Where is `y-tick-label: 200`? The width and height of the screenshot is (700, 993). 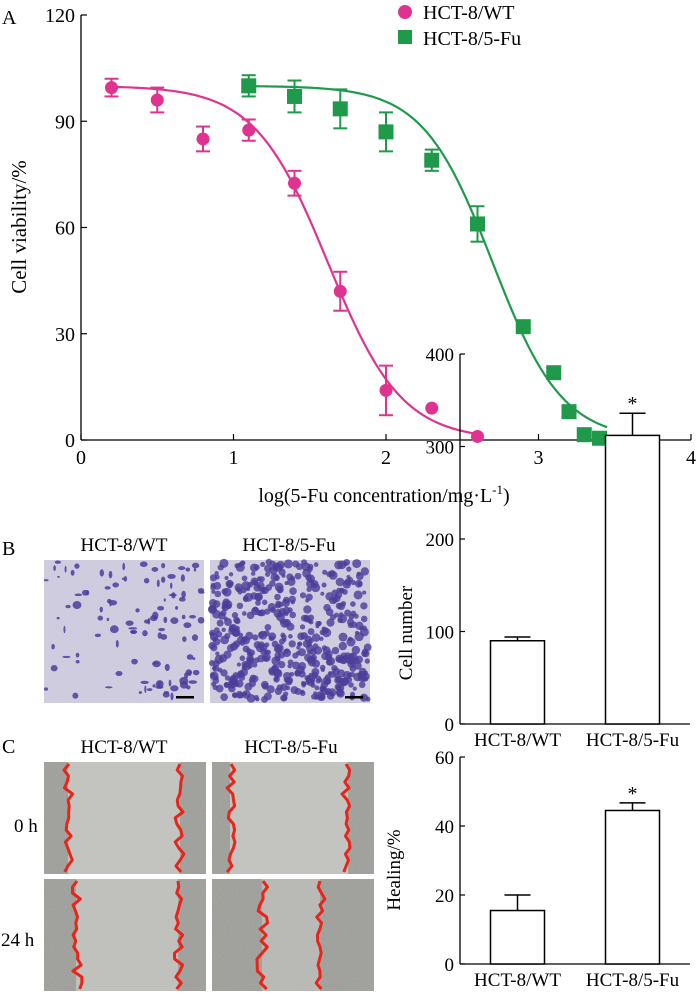 y-tick-label: 200 is located at coordinates (440, 540).